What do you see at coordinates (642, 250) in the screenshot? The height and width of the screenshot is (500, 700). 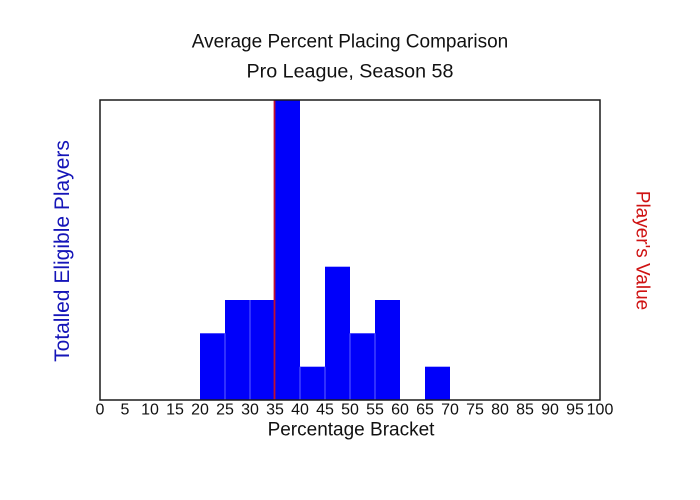 I see `svg-text: Player's Value` at bounding box center [642, 250].